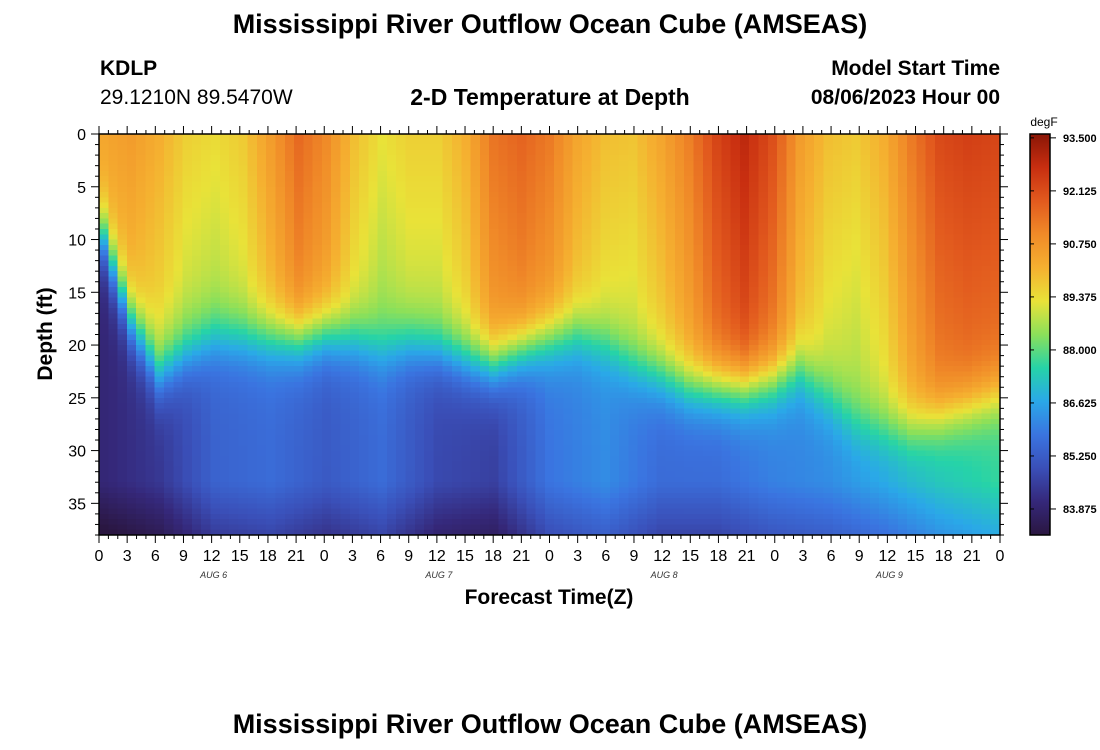 The image size is (1100, 750). I want to click on station-id: KDLP, so click(129, 68).